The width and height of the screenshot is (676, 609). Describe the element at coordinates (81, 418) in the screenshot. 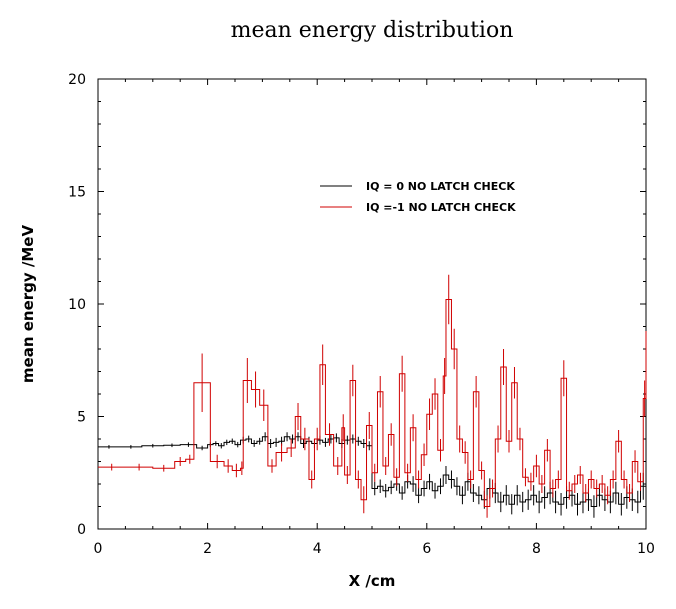

I see `y-tick-label: 5` at that location.